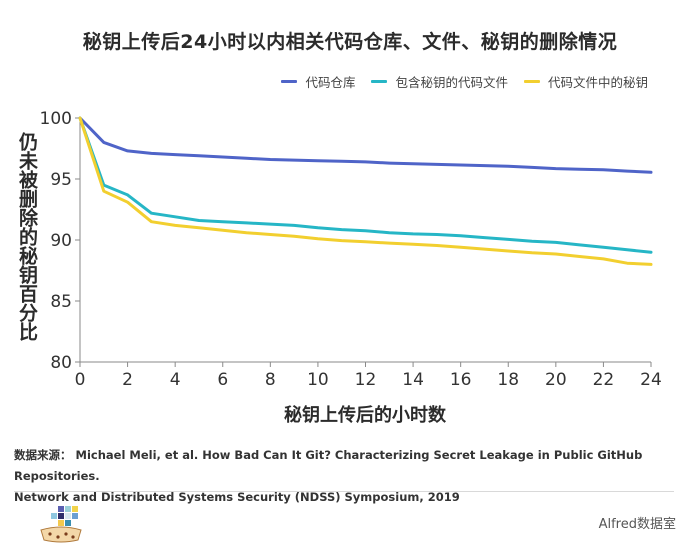 This screenshot has width=700, height=550. I want to click on x-tick-label-6: 6, so click(222, 380).